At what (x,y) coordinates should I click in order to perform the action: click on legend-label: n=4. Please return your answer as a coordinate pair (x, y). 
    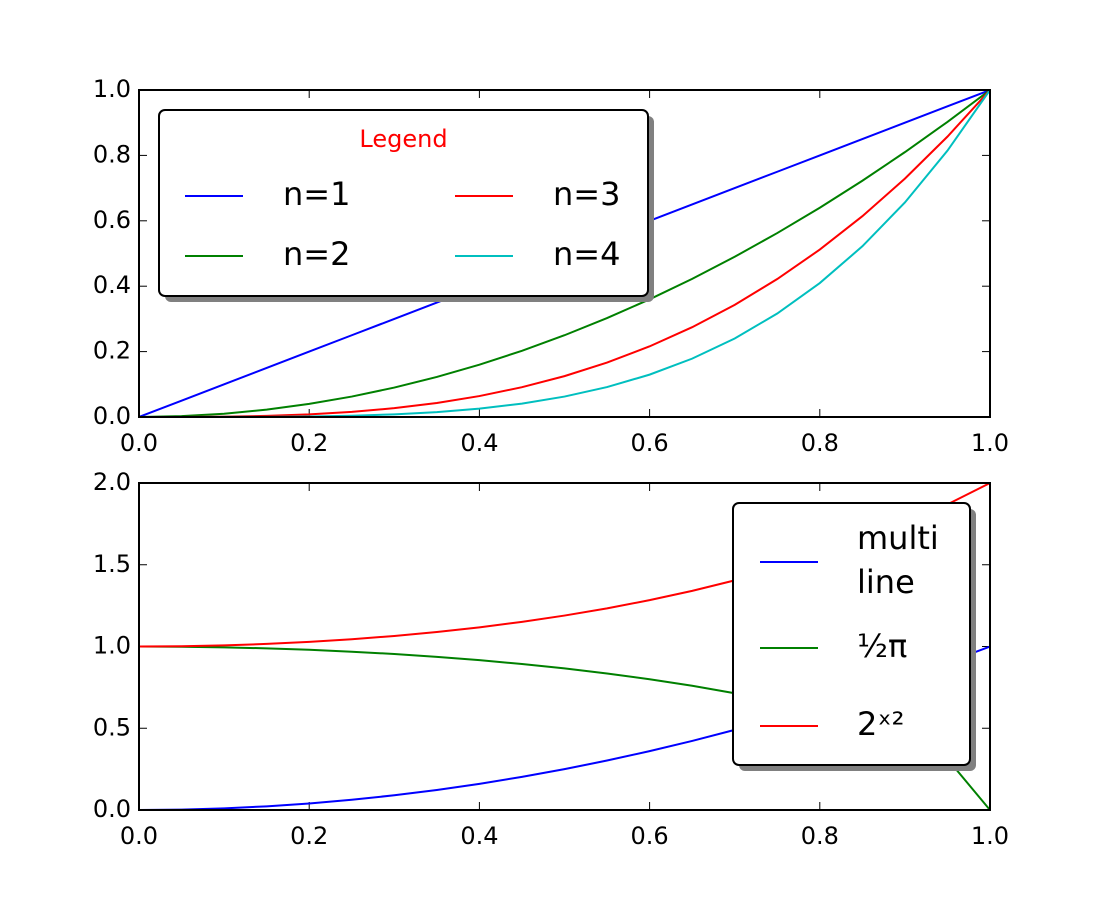
    Looking at the image, I should click on (586, 254).